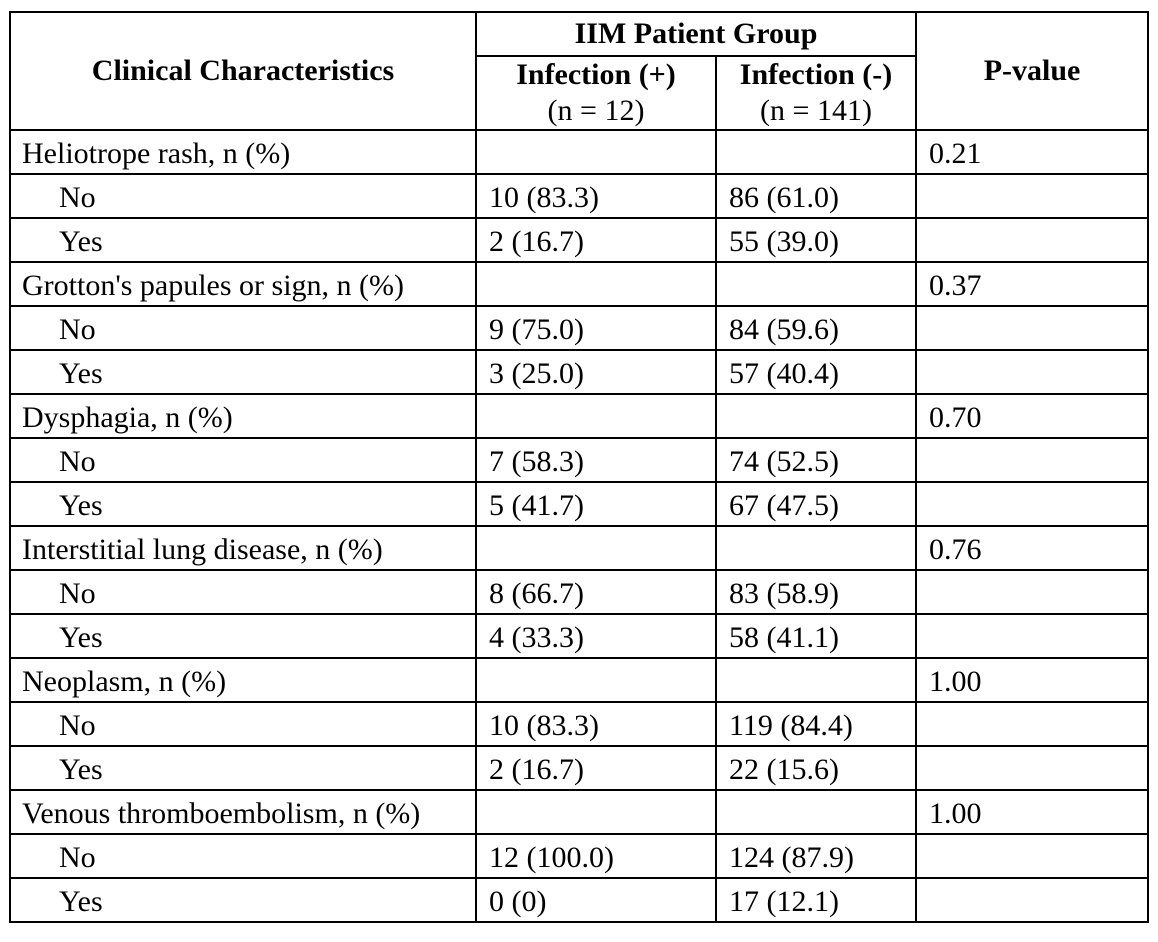  Describe the element at coordinates (816, 900) in the screenshot. I see `infection-negative-value-cell: 17 (12.1)` at that location.